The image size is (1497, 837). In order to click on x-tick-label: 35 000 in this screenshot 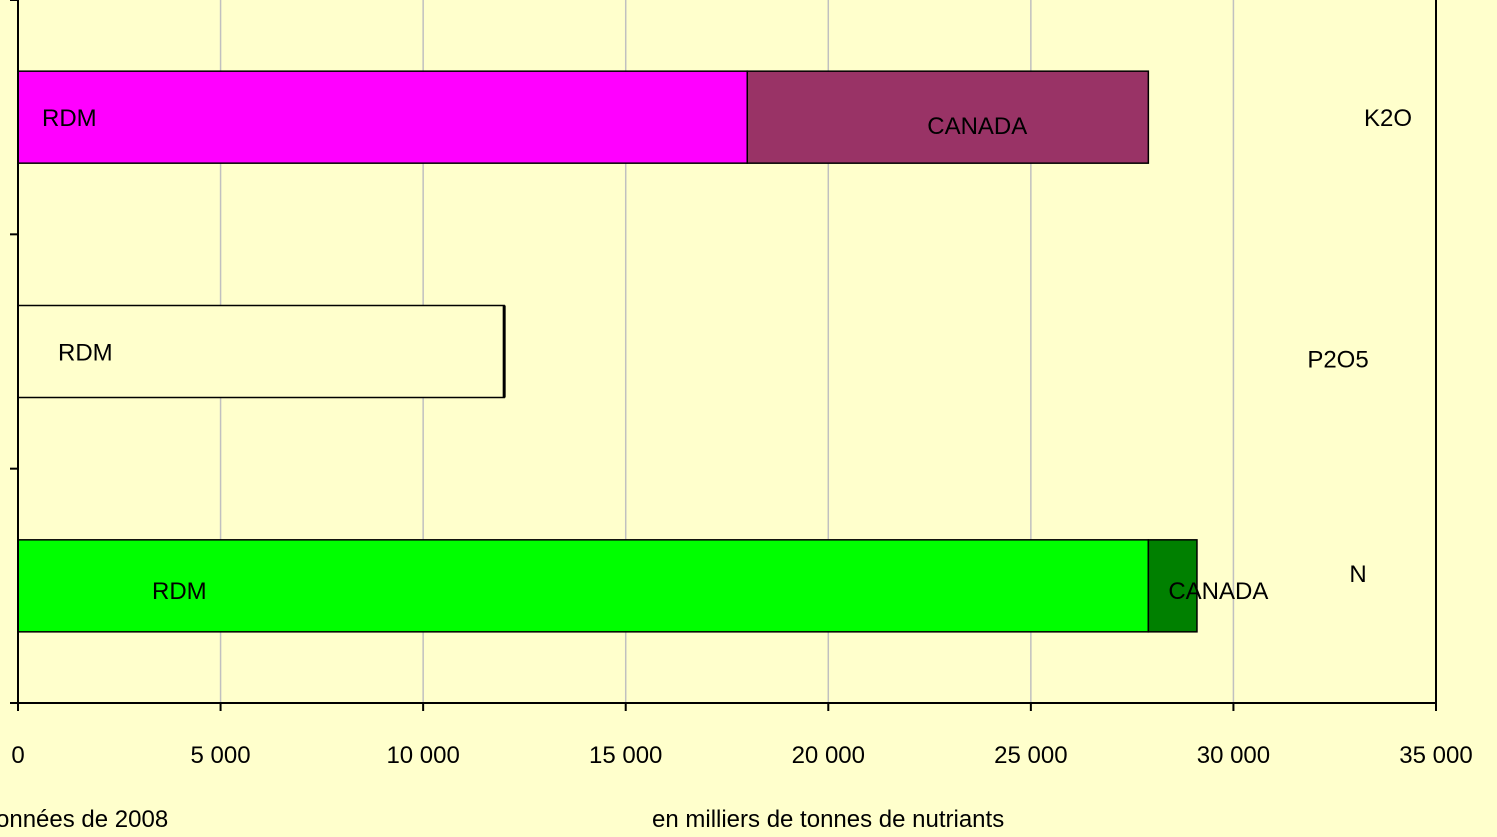, I will do `click(1435, 755)`.